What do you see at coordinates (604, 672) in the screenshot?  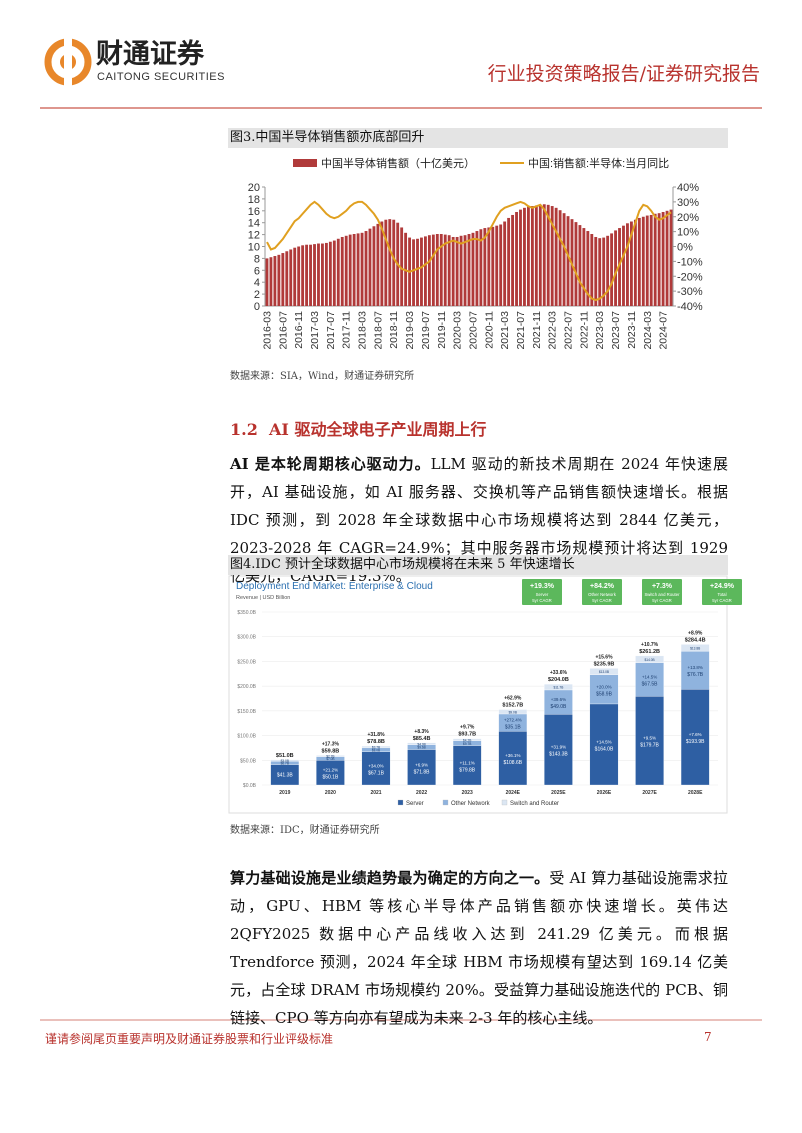 I see `value-label: $13.0B` at bounding box center [604, 672].